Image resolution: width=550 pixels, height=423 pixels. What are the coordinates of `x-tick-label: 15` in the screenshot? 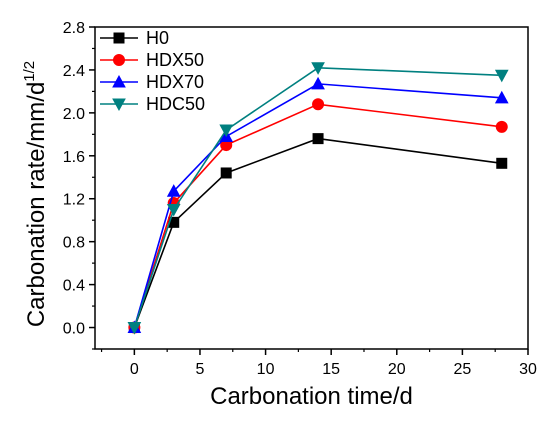 It's located at (331, 369).